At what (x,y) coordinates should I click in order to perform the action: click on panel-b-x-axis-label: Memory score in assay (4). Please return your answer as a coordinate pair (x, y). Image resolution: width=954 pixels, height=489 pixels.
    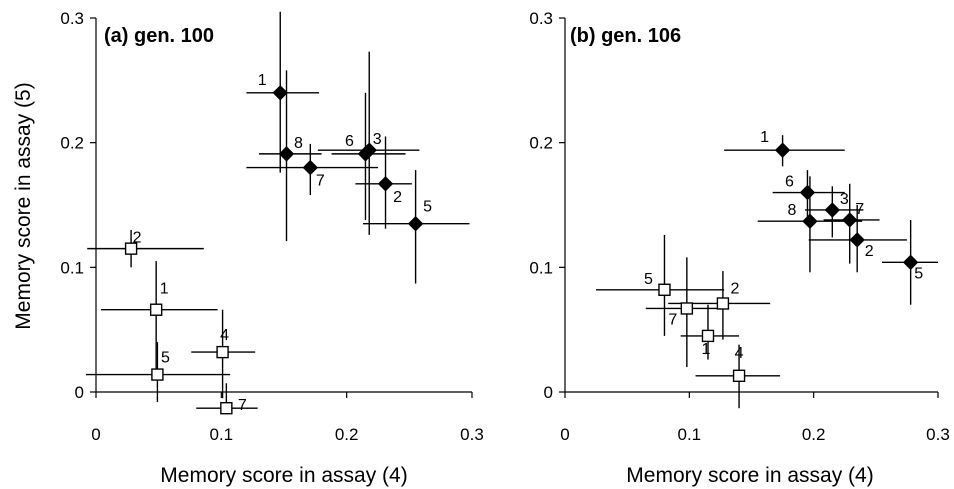
    Looking at the image, I should click on (749, 475).